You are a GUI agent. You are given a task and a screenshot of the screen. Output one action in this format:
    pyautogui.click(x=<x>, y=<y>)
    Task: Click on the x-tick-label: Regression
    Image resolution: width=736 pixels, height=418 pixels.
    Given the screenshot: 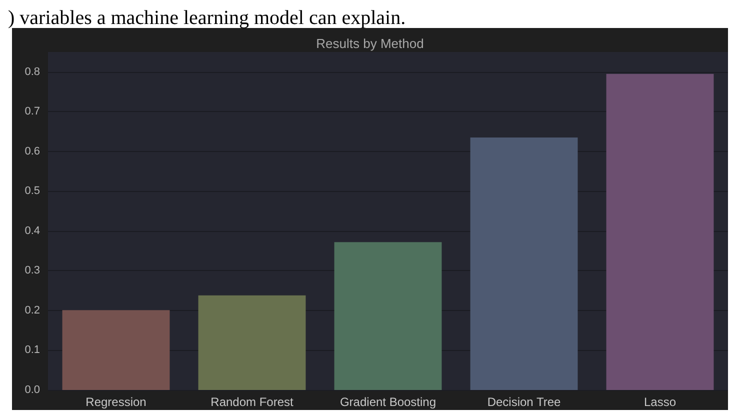 What is the action you would take?
    pyautogui.click(x=116, y=402)
    